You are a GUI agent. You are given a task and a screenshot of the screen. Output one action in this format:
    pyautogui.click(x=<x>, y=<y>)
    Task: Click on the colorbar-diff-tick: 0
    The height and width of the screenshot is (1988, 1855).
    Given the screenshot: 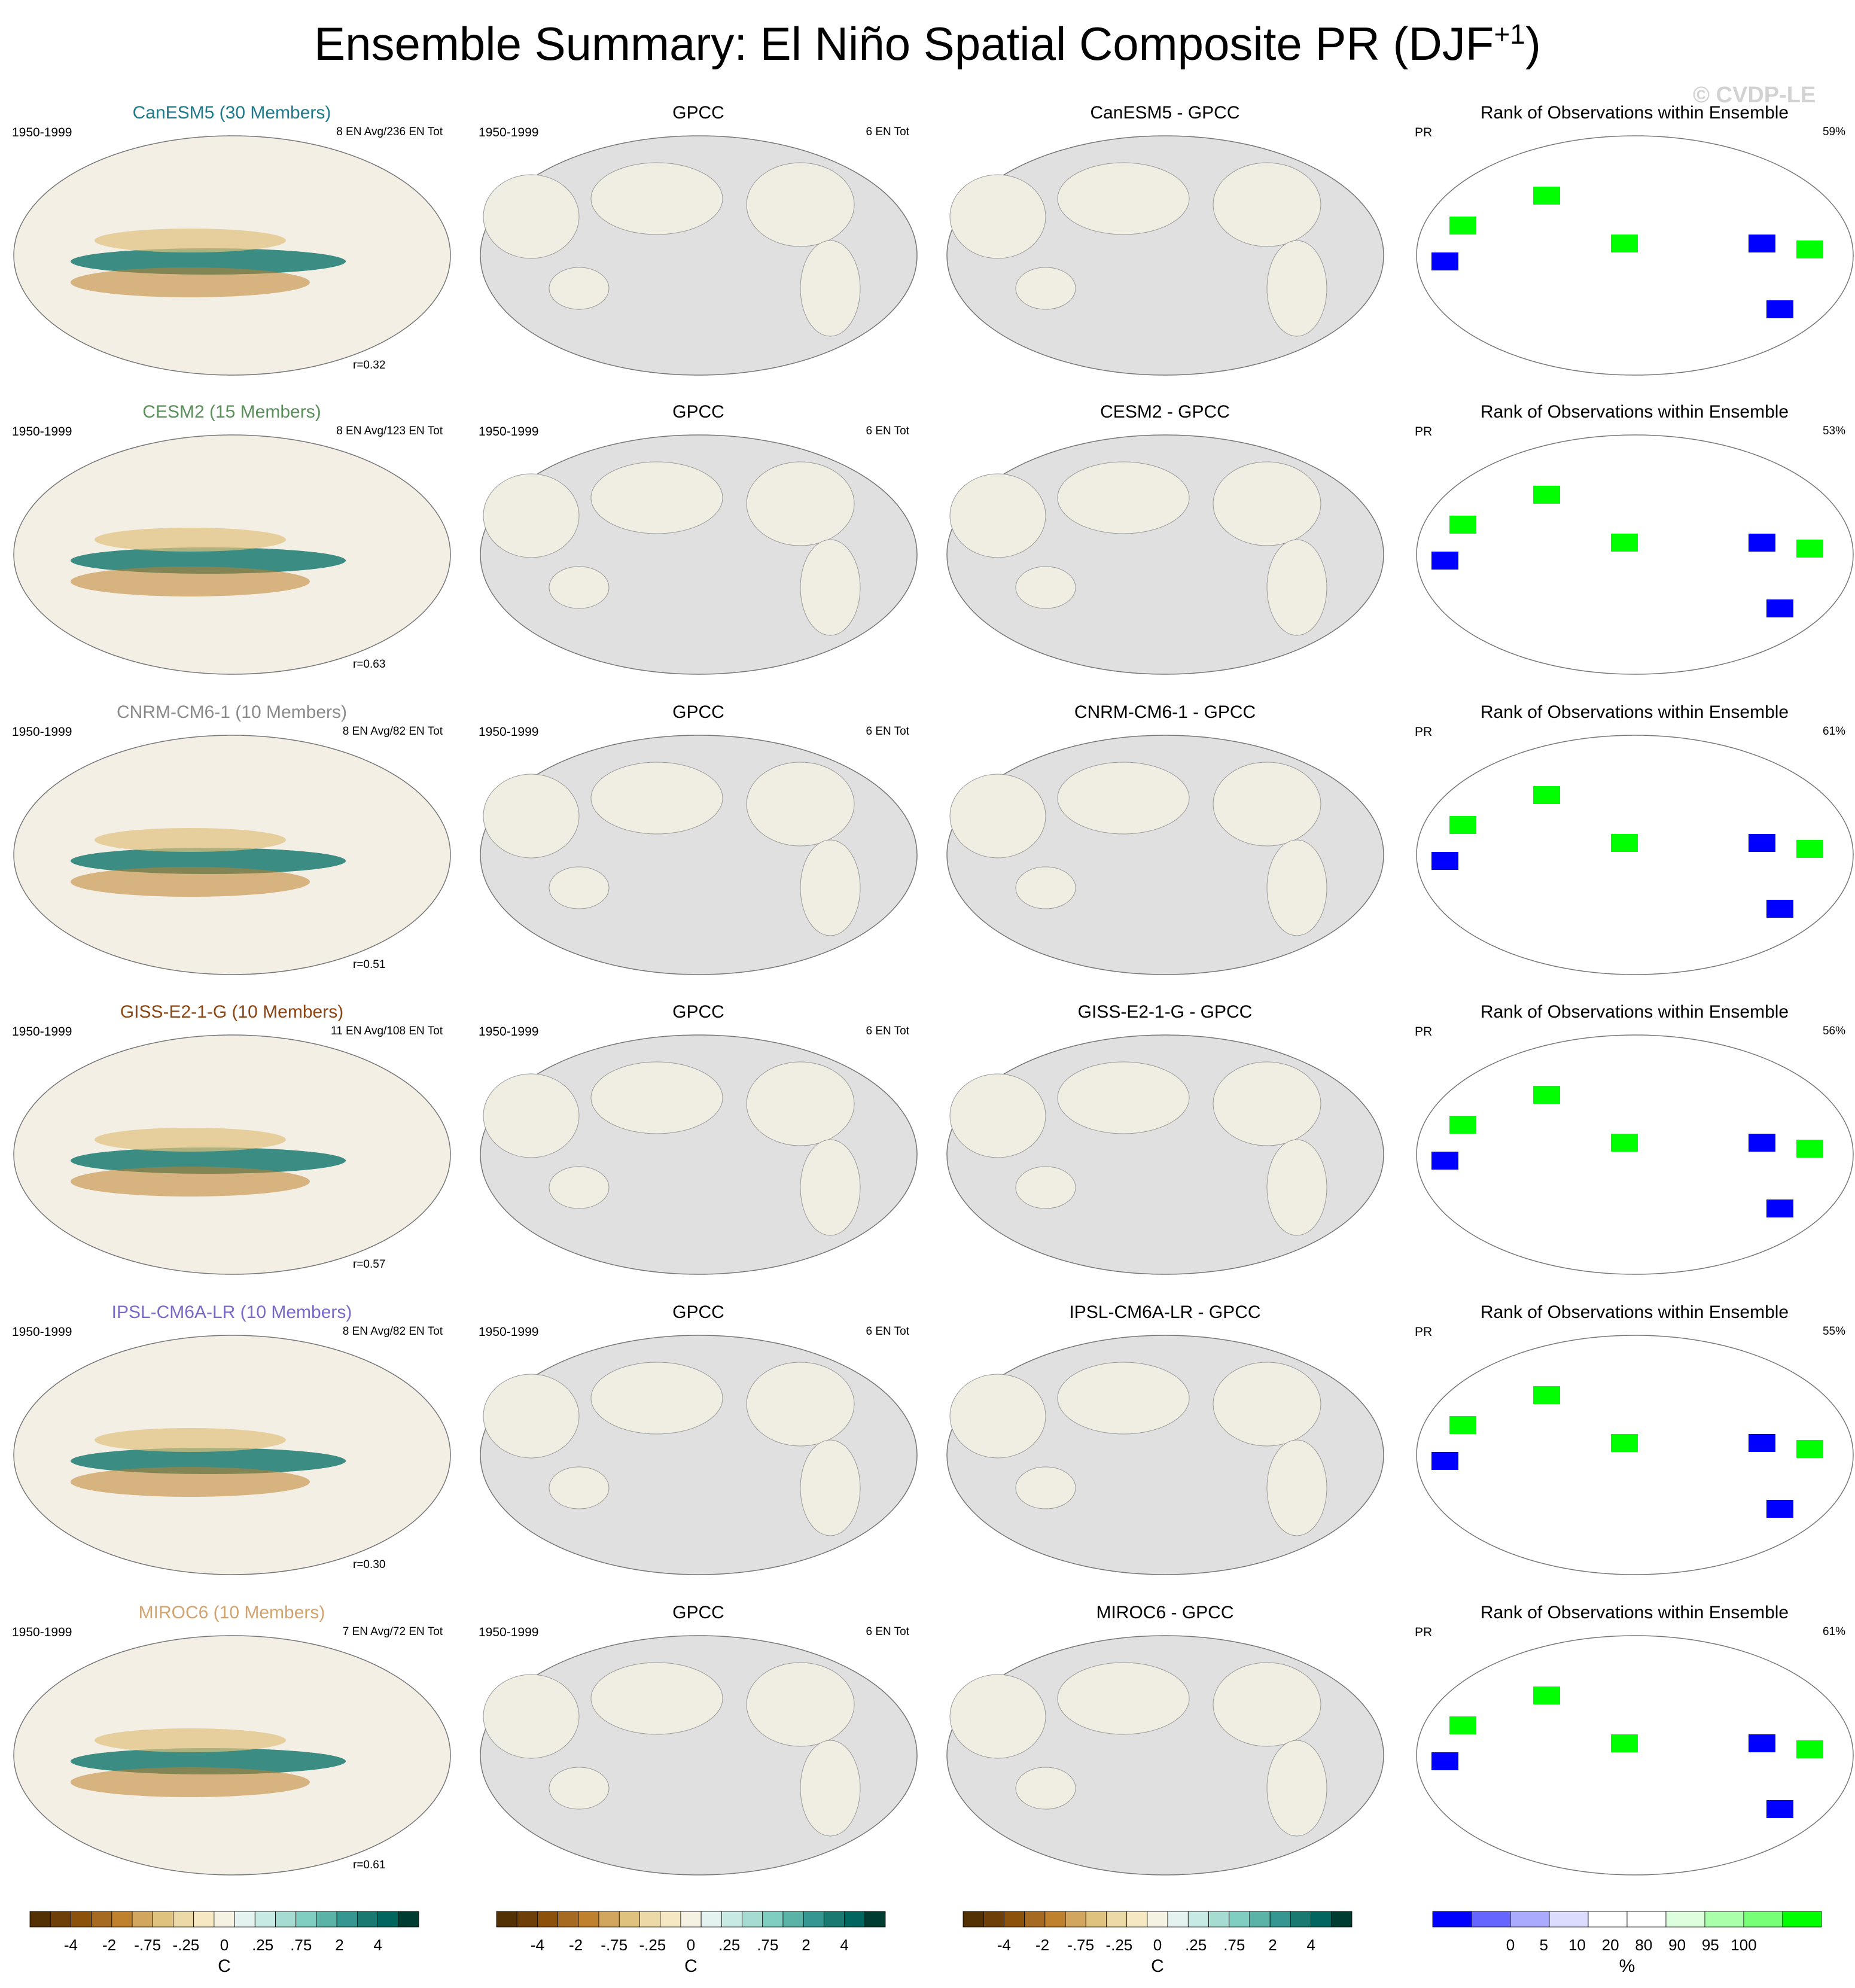 What is the action you would take?
    pyautogui.click(x=1157, y=1945)
    